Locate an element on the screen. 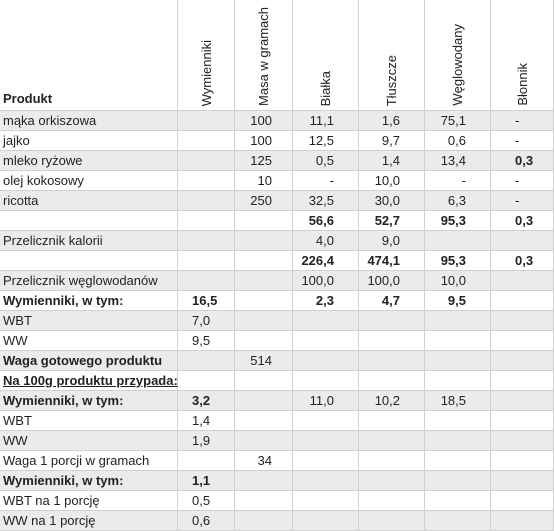 The image size is (554, 531). header-cell: Białka is located at coordinates (326, 55).